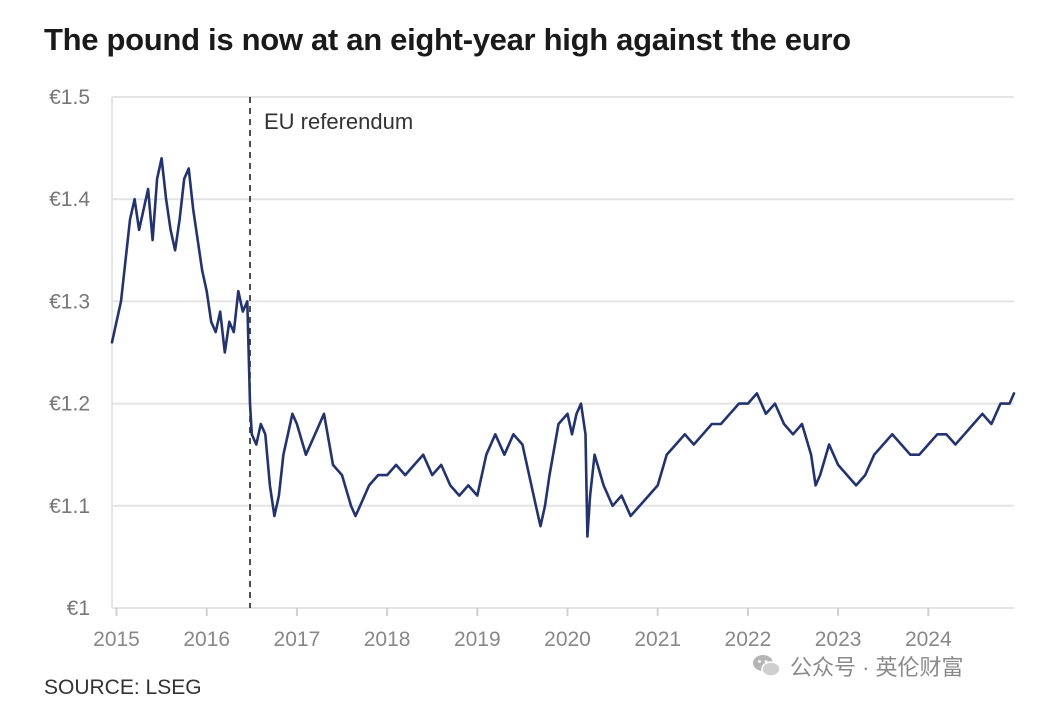  What do you see at coordinates (567, 639) in the screenshot?
I see `x-tick-label: 2020` at bounding box center [567, 639].